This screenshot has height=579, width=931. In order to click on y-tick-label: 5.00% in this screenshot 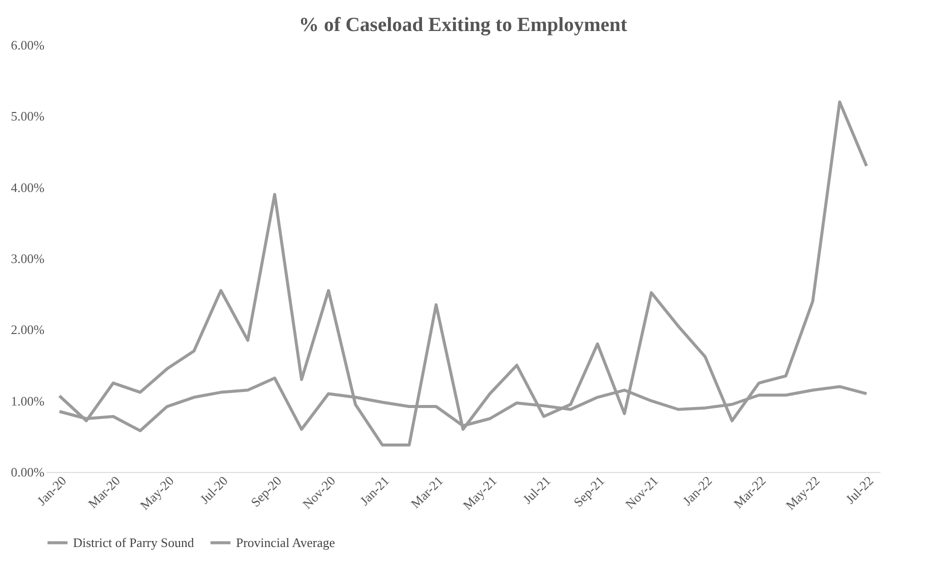, I will do `click(27, 116)`.